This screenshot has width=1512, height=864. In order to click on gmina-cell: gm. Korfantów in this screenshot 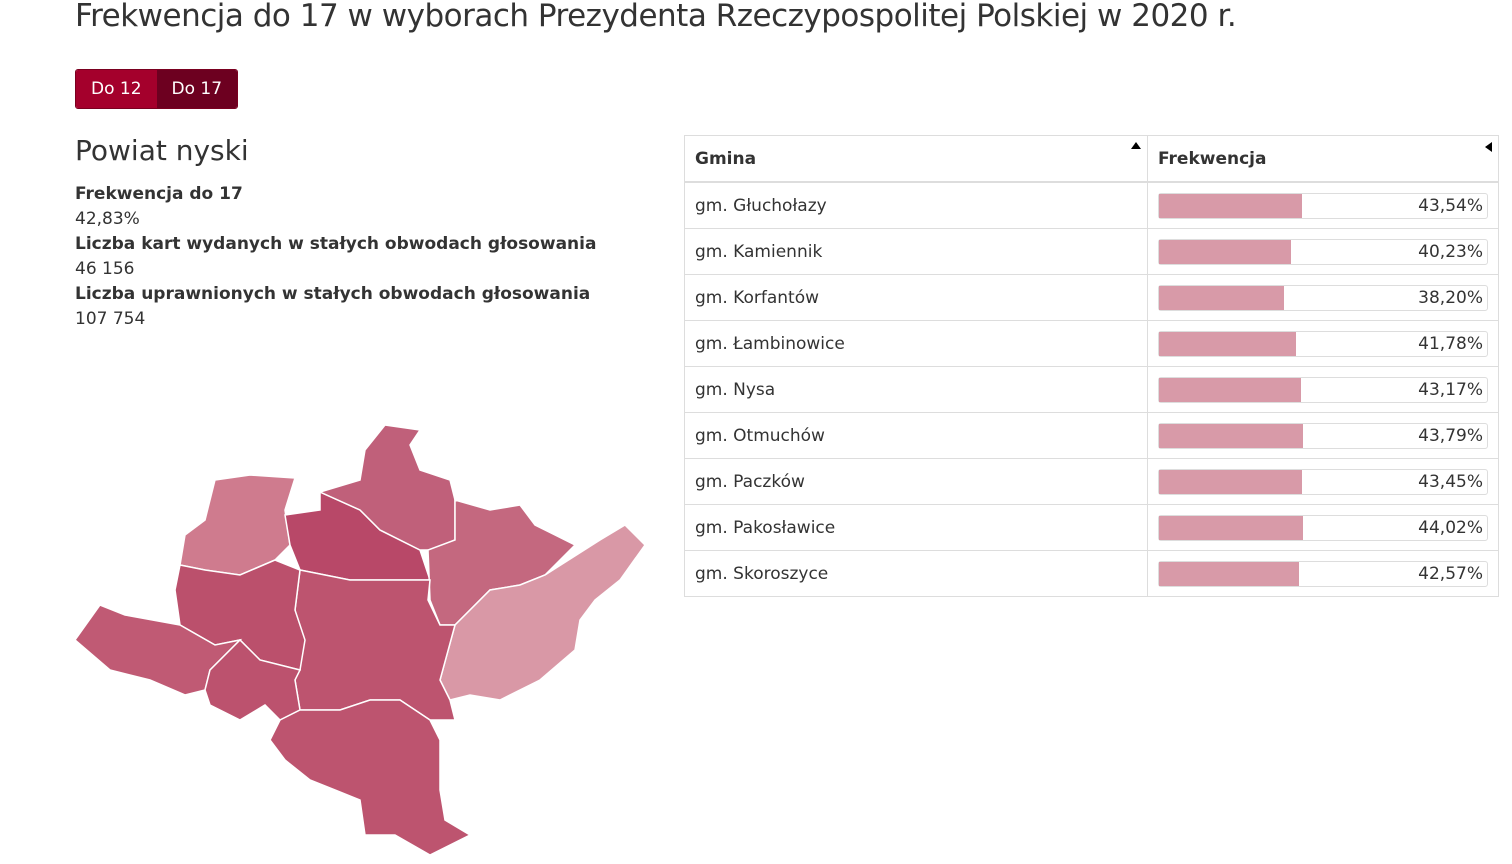, I will do `click(916, 297)`.